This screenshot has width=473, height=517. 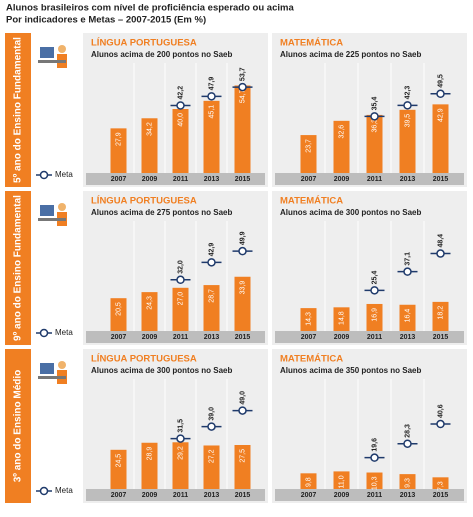 What do you see at coordinates (341, 132) in the screenshot?
I see `bar-label: 32,6` at bounding box center [341, 132].